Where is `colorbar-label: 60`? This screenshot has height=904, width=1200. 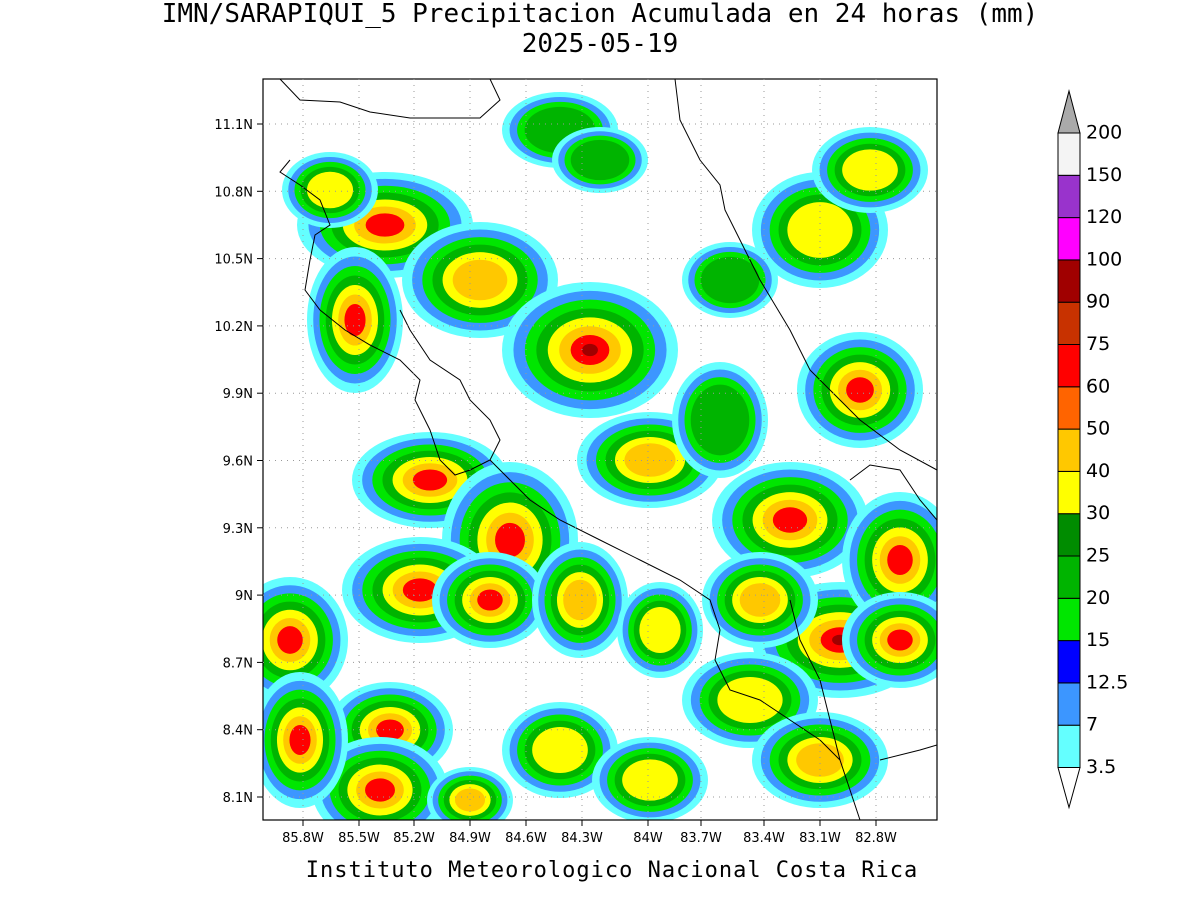
colorbar-label: 60 is located at coordinates (1098, 386).